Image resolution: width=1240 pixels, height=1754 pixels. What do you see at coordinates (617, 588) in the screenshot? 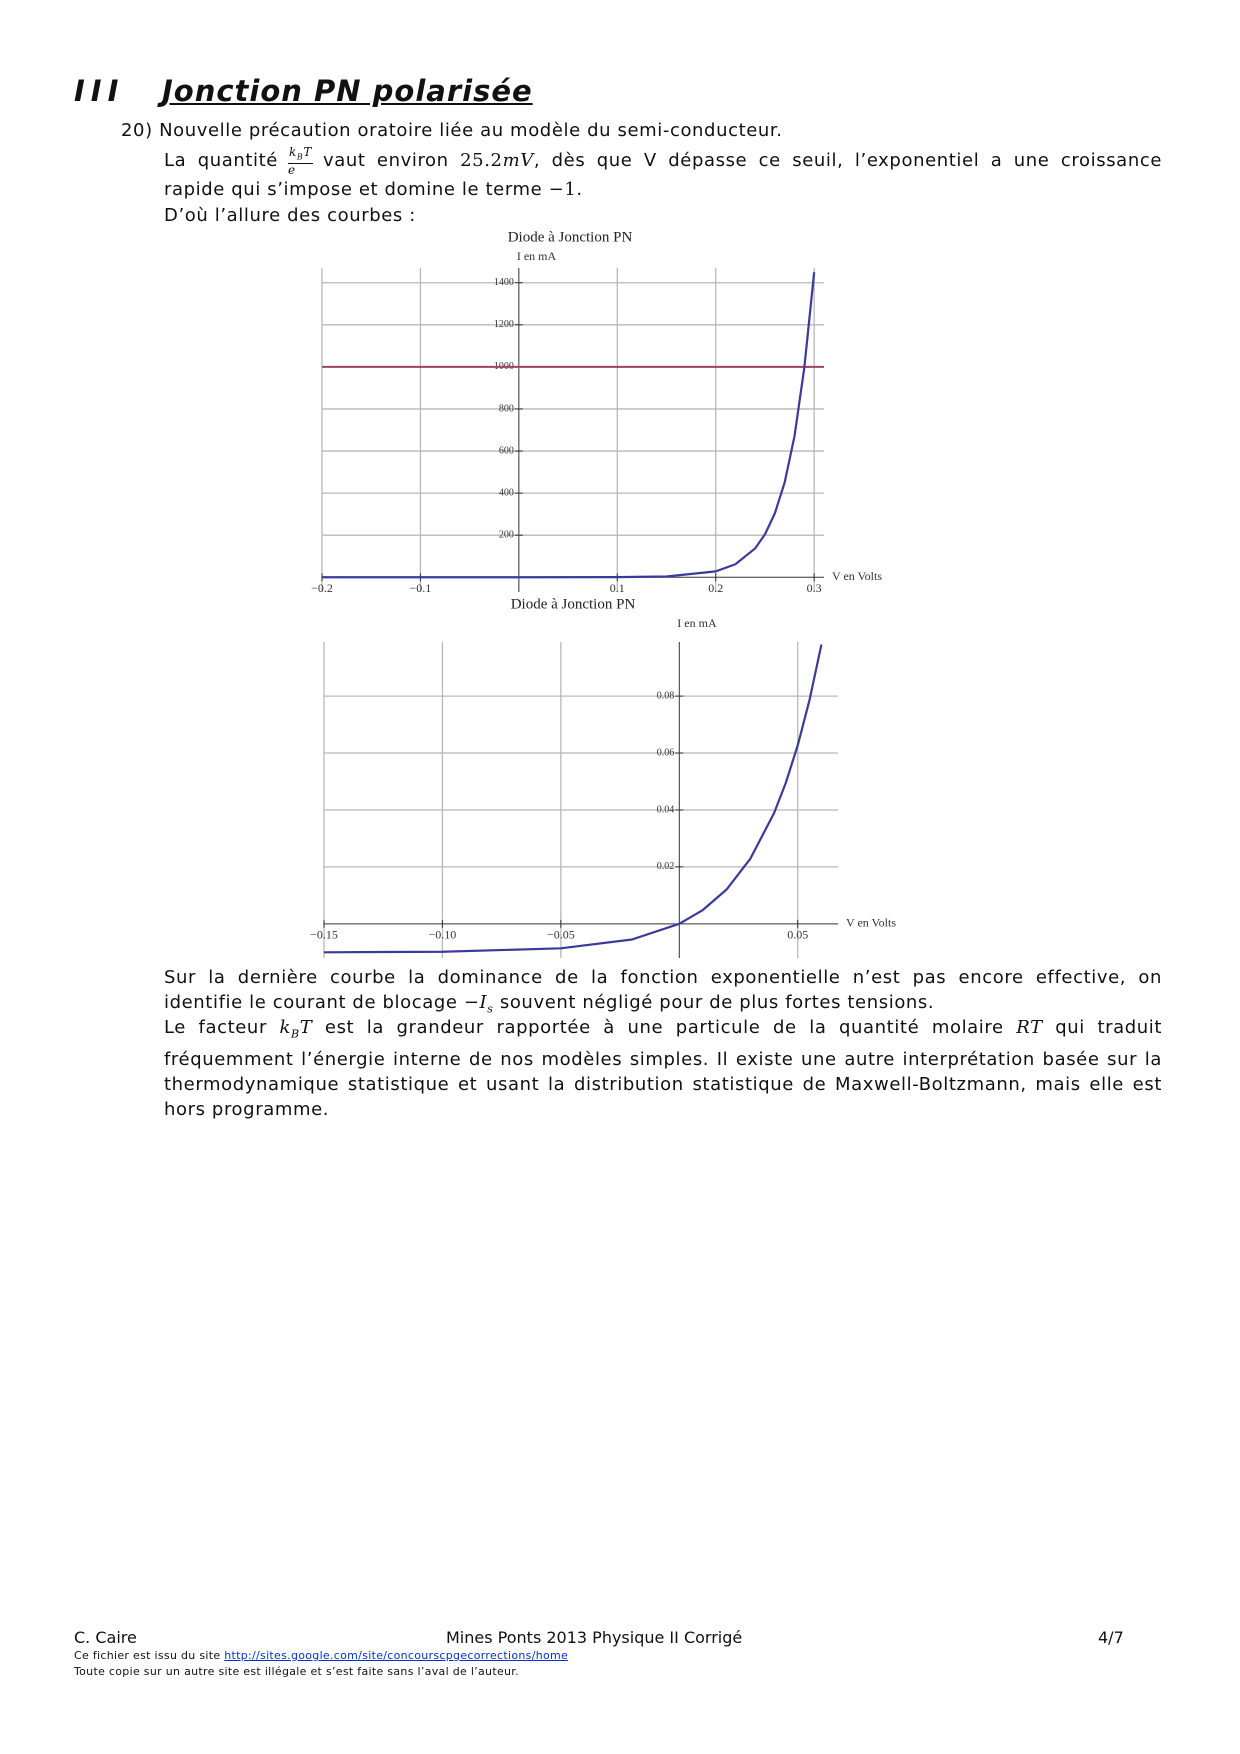
I see `x-tick-label: 0.1` at bounding box center [617, 588].